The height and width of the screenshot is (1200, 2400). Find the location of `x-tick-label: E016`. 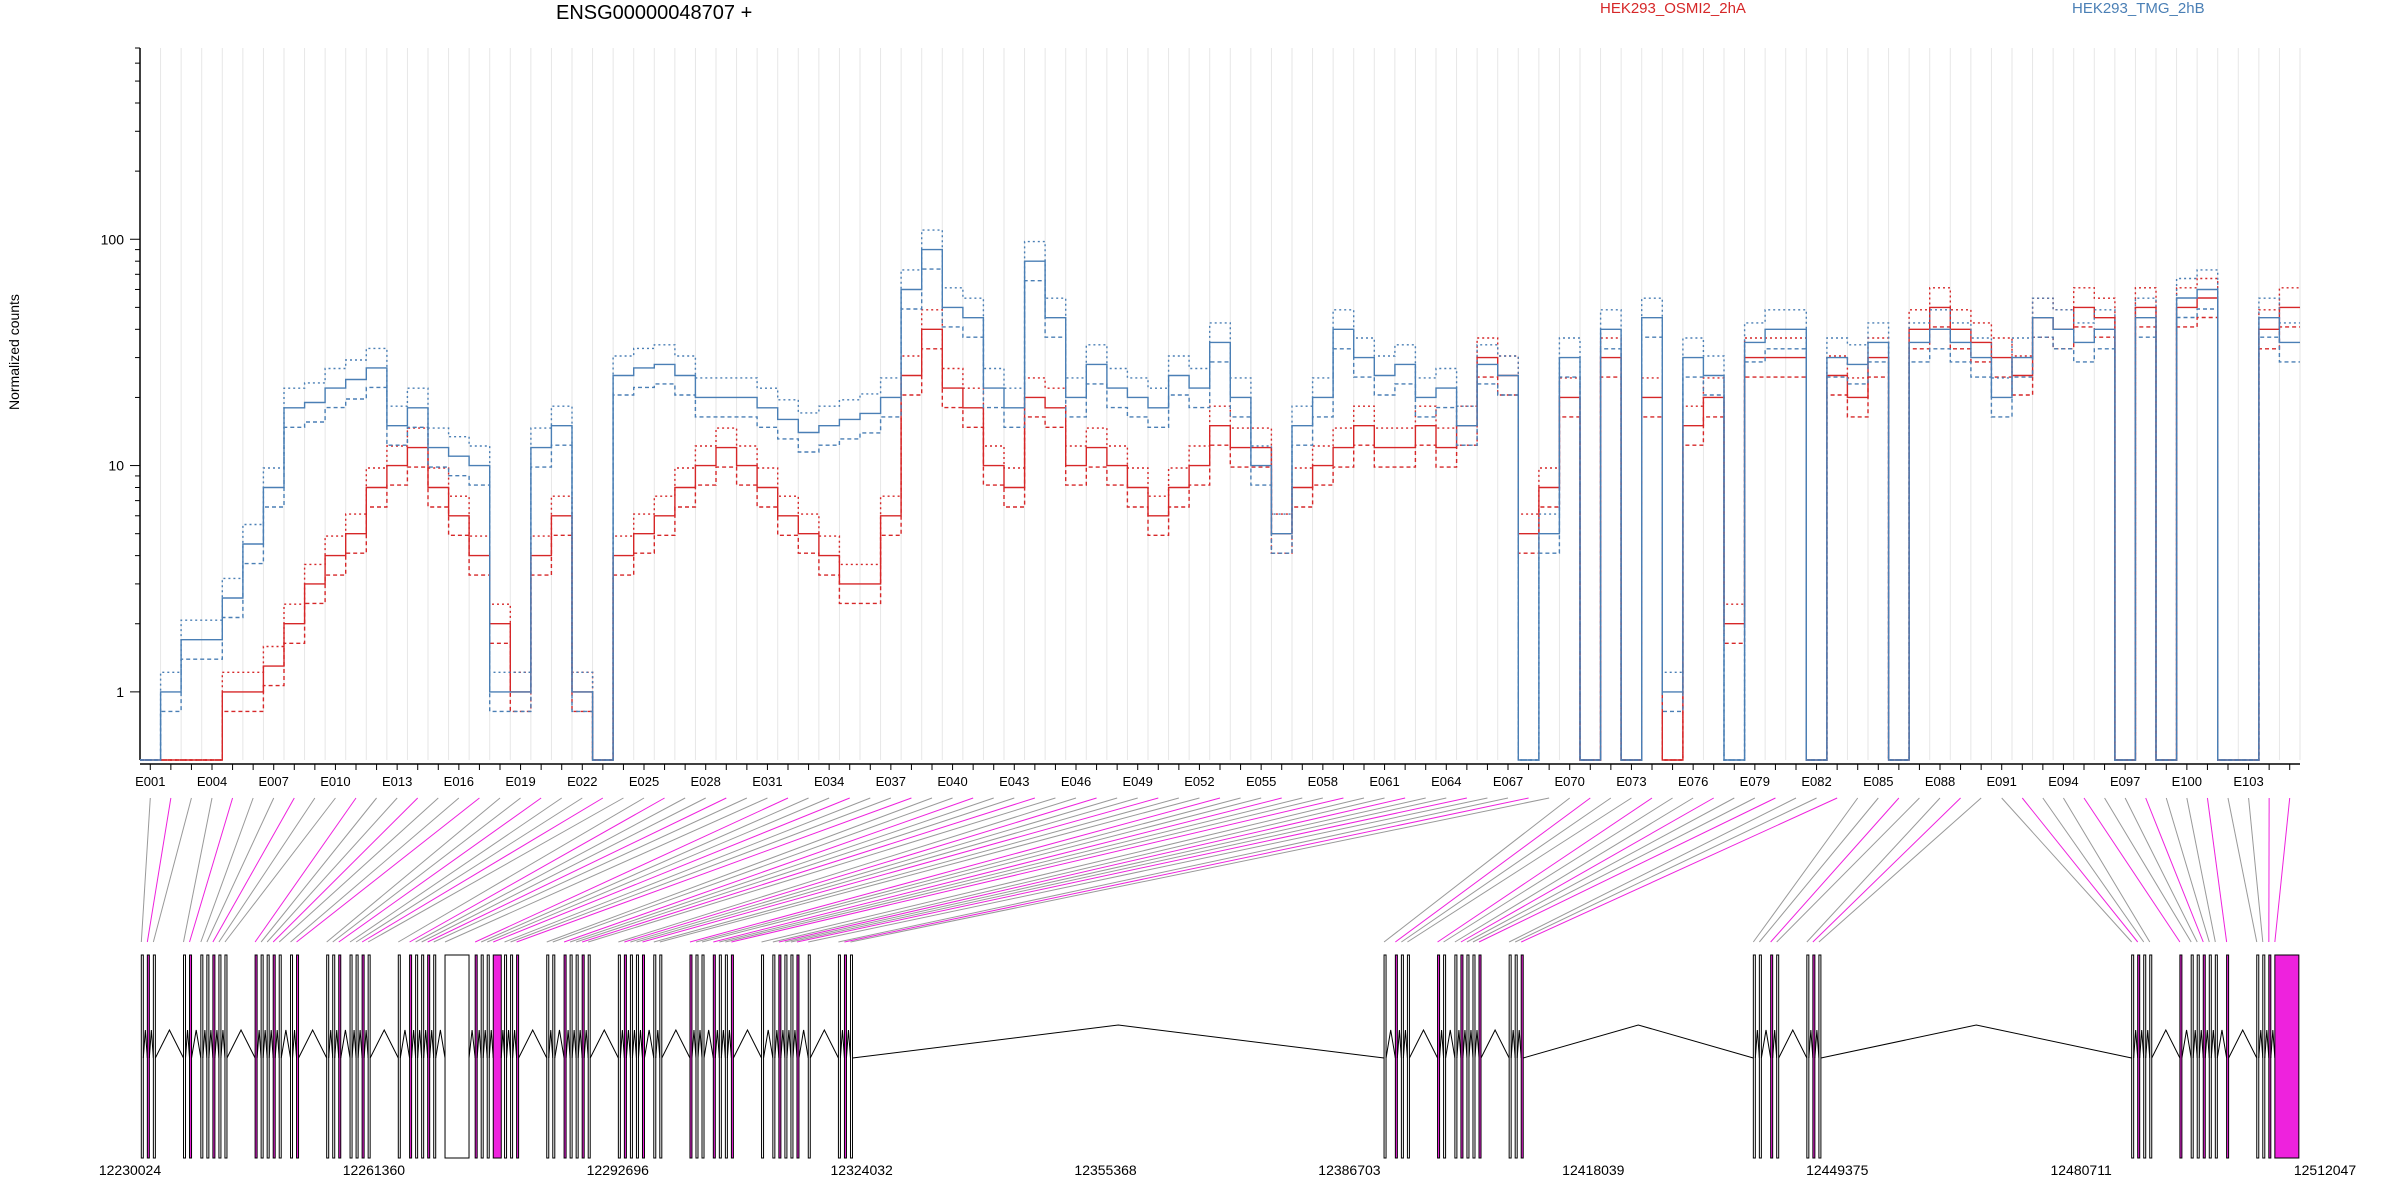

x-tick-label: E016 is located at coordinates (459, 781).